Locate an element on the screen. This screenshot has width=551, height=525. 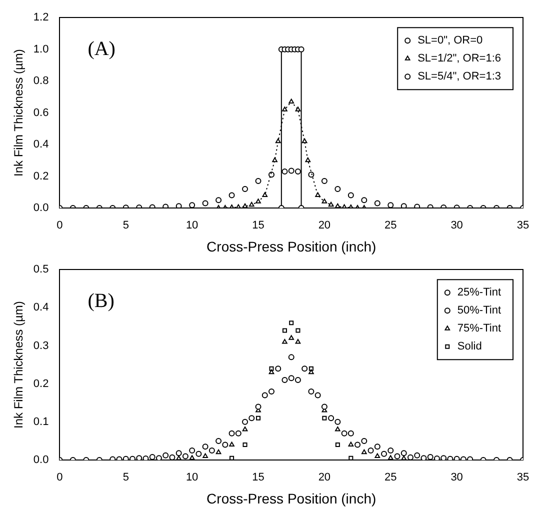
legend-label: 50%-Tint is located at coordinates (479, 310).